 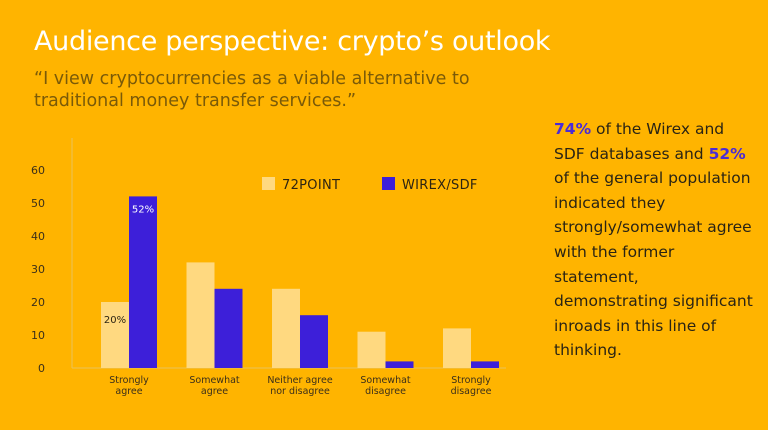 What do you see at coordinates (38, 203) in the screenshot?
I see `y-tick-label: 50` at bounding box center [38, 203].